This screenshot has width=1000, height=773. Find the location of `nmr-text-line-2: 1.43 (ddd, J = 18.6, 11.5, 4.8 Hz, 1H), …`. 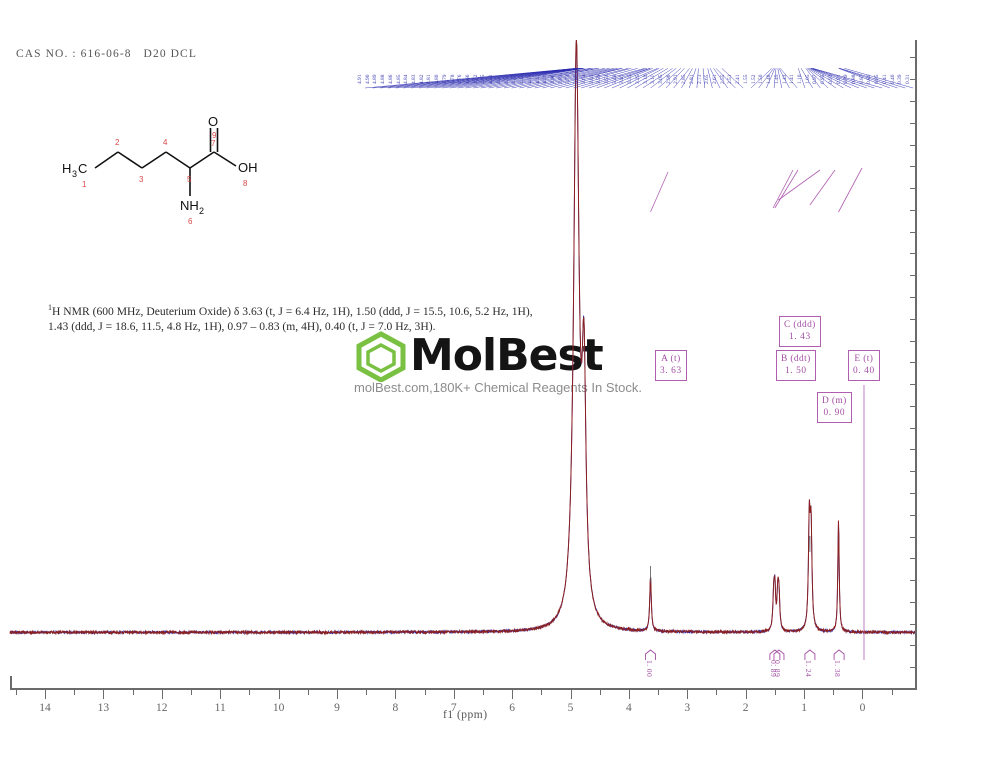

nmr-text-line-2: 1.43 (ddd, J = 18.6, 11.5, 4.8 Hz, 1H), … is located at coordinates (242, 327).